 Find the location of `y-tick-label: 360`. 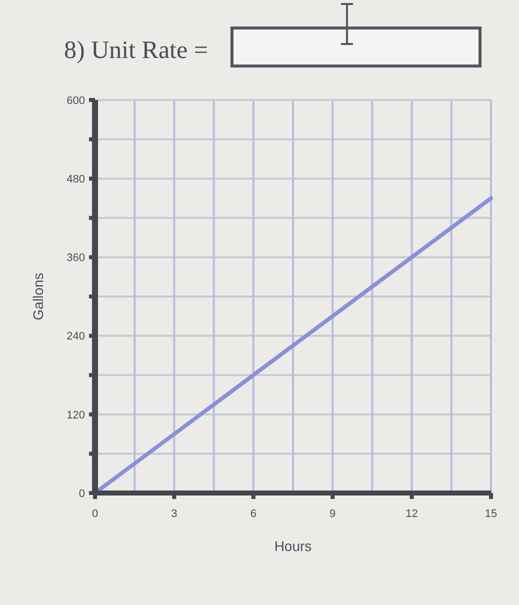

y-tick-label: 360 is located at coordinates (75, 258).